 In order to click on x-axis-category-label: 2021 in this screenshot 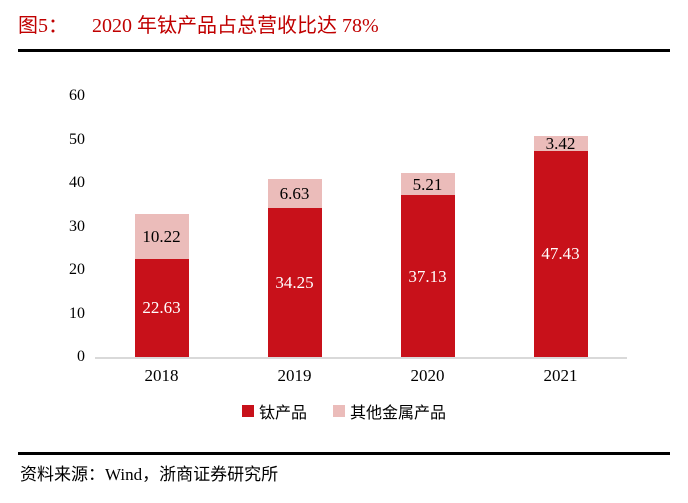, I will do `click(560, 375)`.